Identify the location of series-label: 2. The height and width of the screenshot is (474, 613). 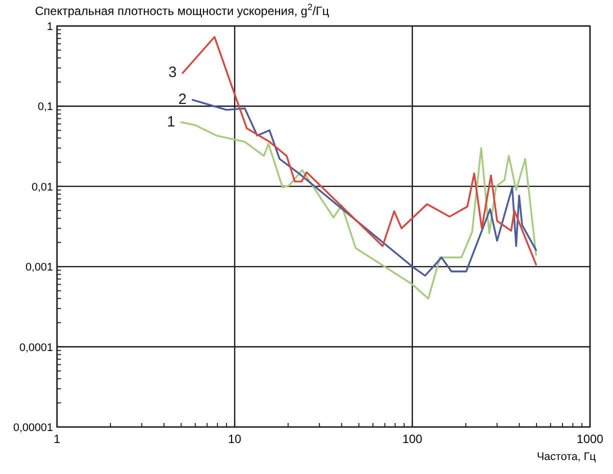
(182, 99).